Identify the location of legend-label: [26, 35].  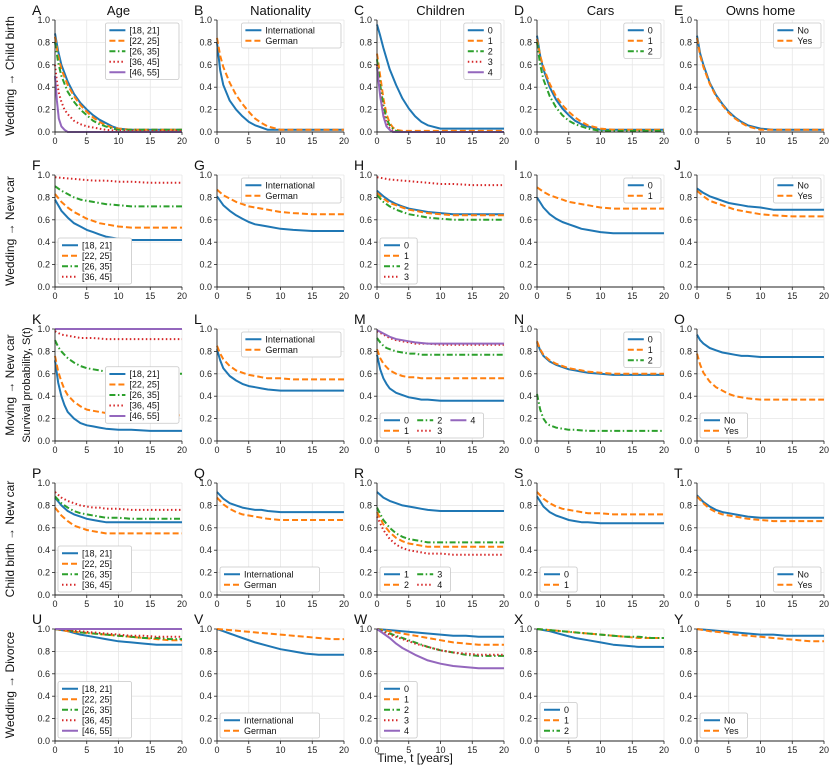
(97, 574).